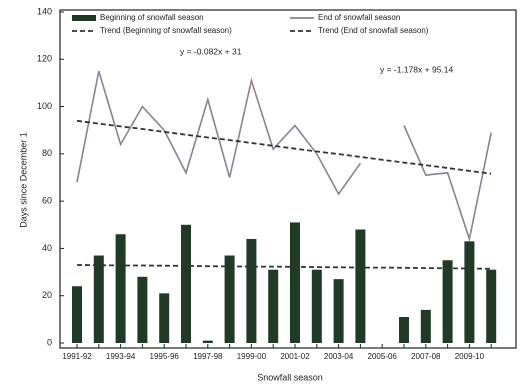 This screenshot has height=388, width=524. I want to click on x-tick-label: 1993-94, so click(121, 356).